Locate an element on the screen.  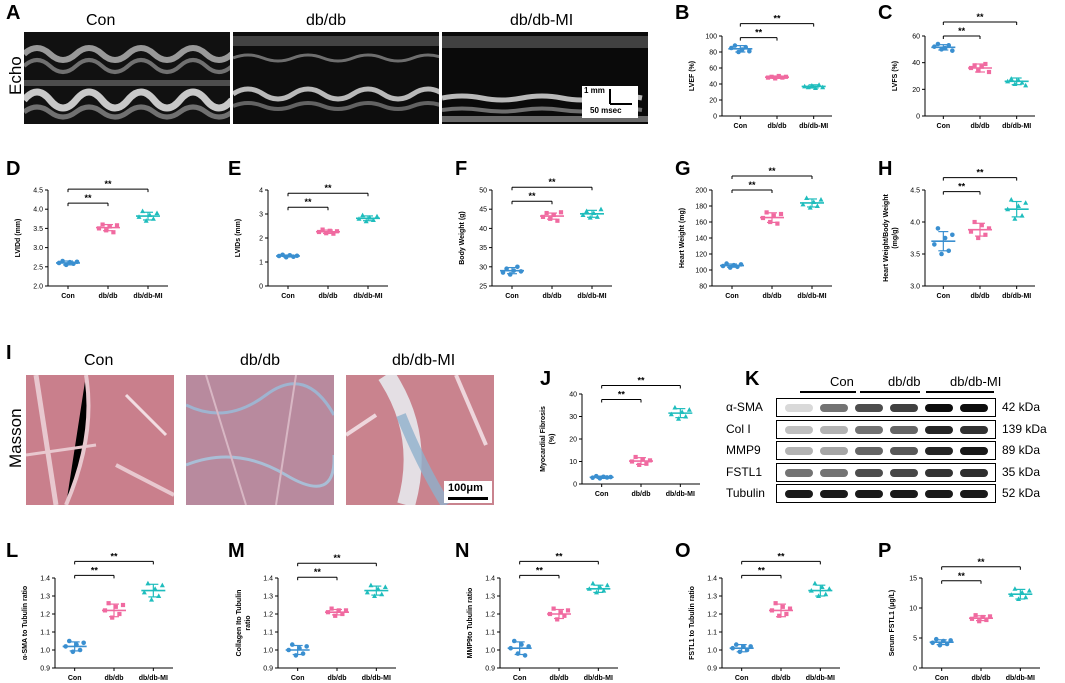
echo-label-con: Con is located at coordinates (101, 20).